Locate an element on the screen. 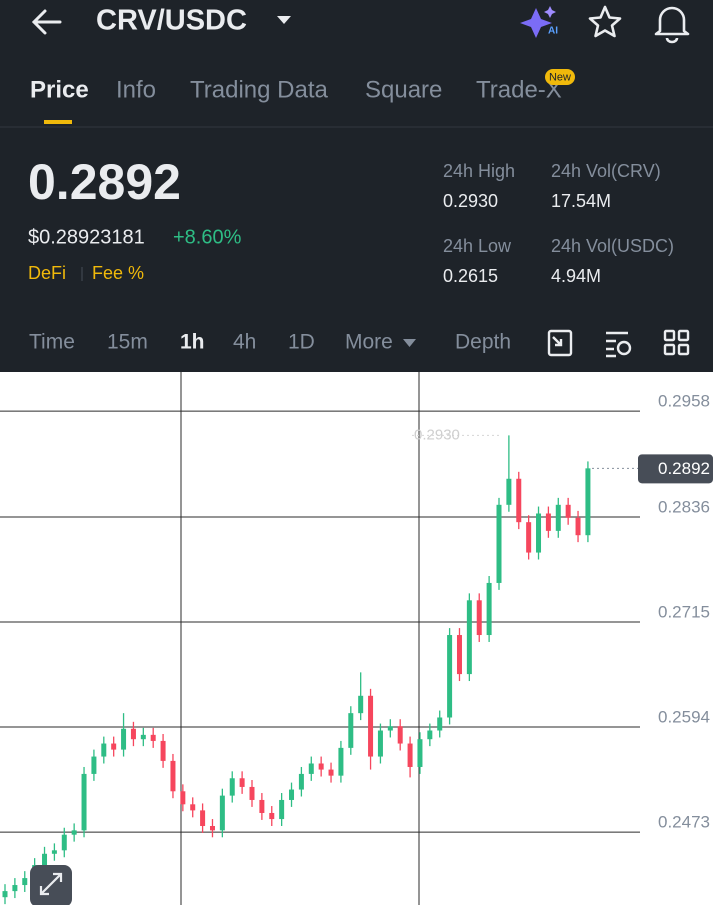 This screenshot has width=713, height=905. indicator-tool is located at coordinates (619, 344).